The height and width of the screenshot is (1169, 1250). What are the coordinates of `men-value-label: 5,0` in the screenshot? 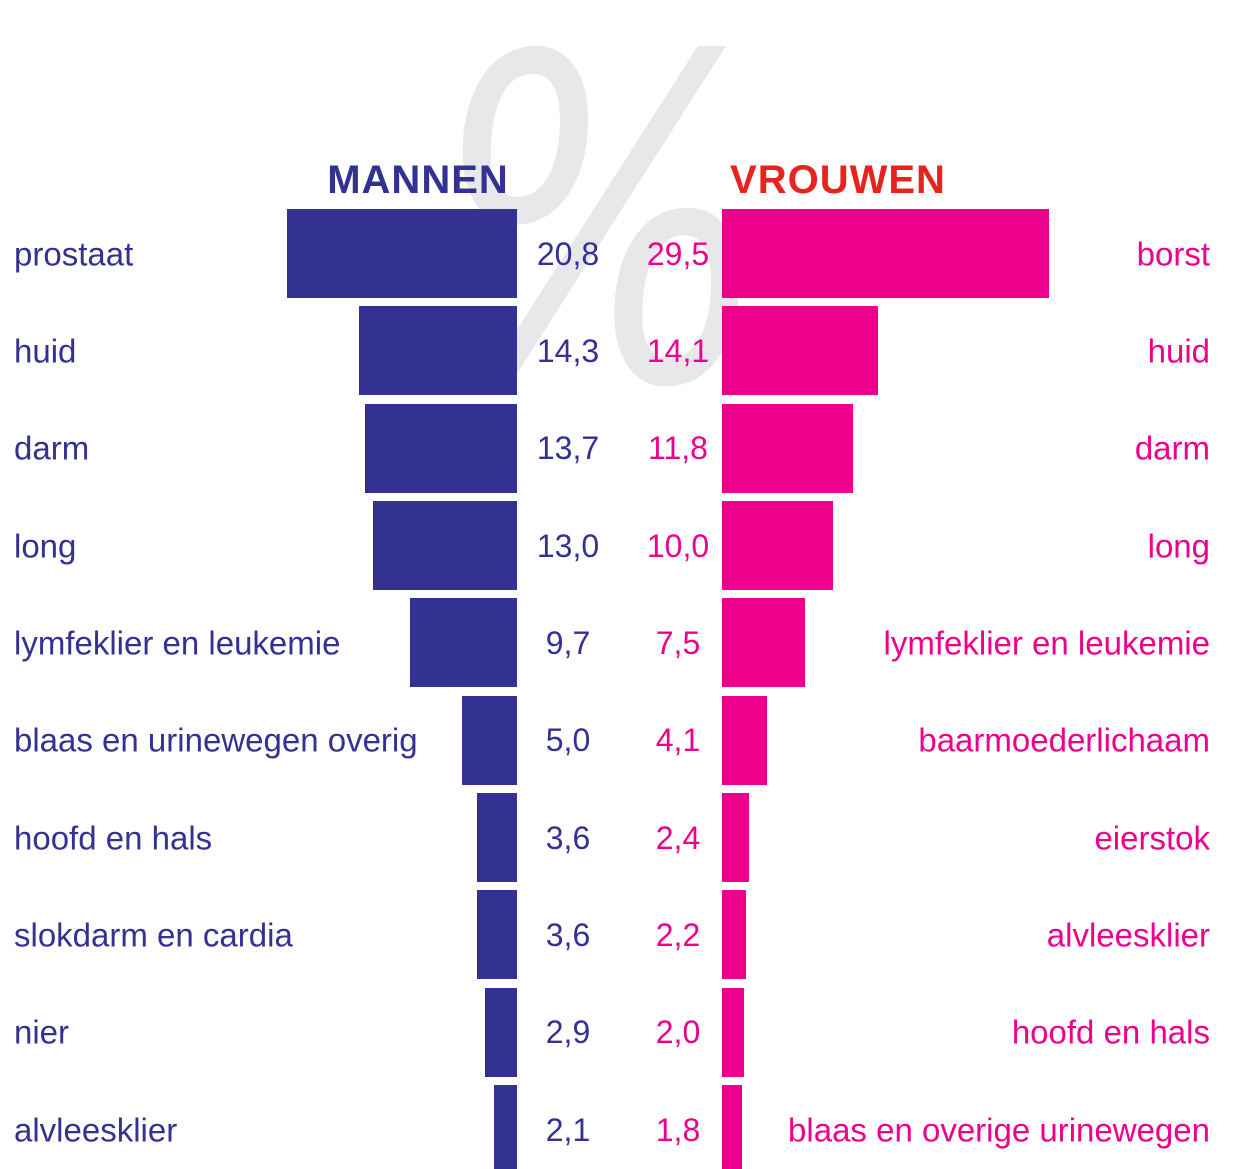 It's located at (568, 740).